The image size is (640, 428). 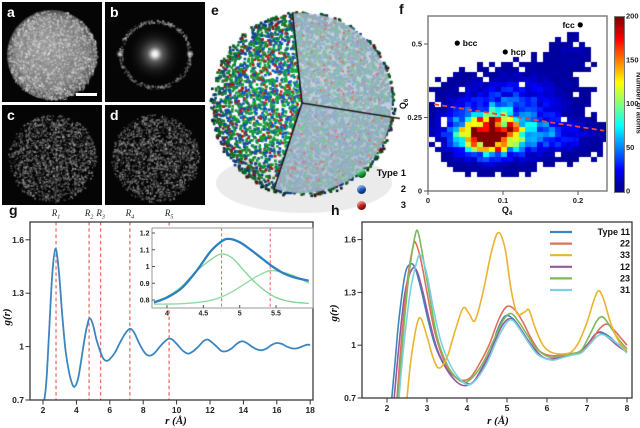 What do you see at coordinates (13, 210) in the screenshot?
I see `panel-g-label: g` at bounding box center [13, 210].